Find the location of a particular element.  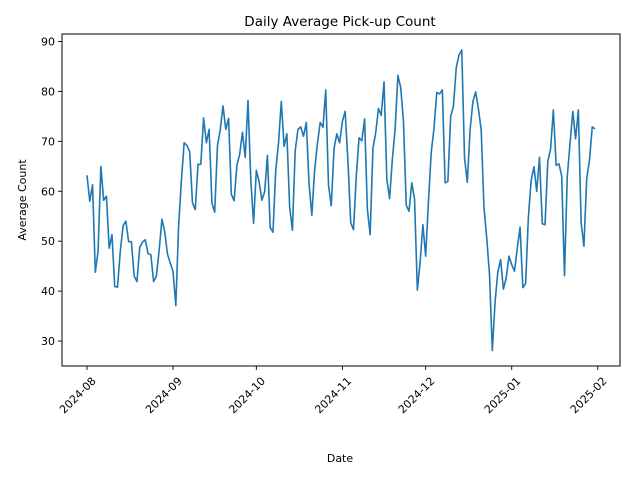

y-tick-label: 80 is located at coordinates (48, 91).